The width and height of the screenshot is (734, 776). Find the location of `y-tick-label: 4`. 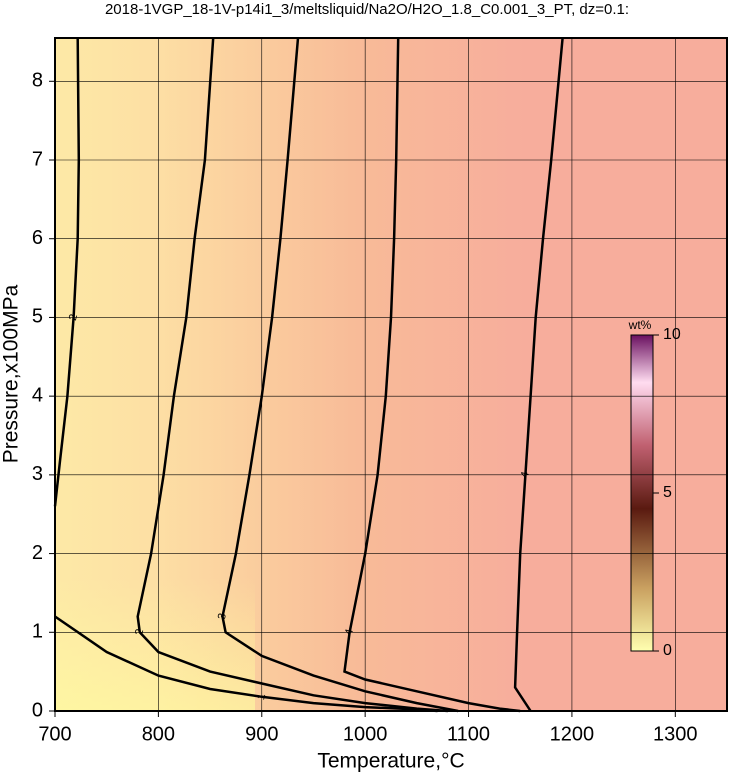

y-tick-label: 4 is located at coordinates (37, 395).